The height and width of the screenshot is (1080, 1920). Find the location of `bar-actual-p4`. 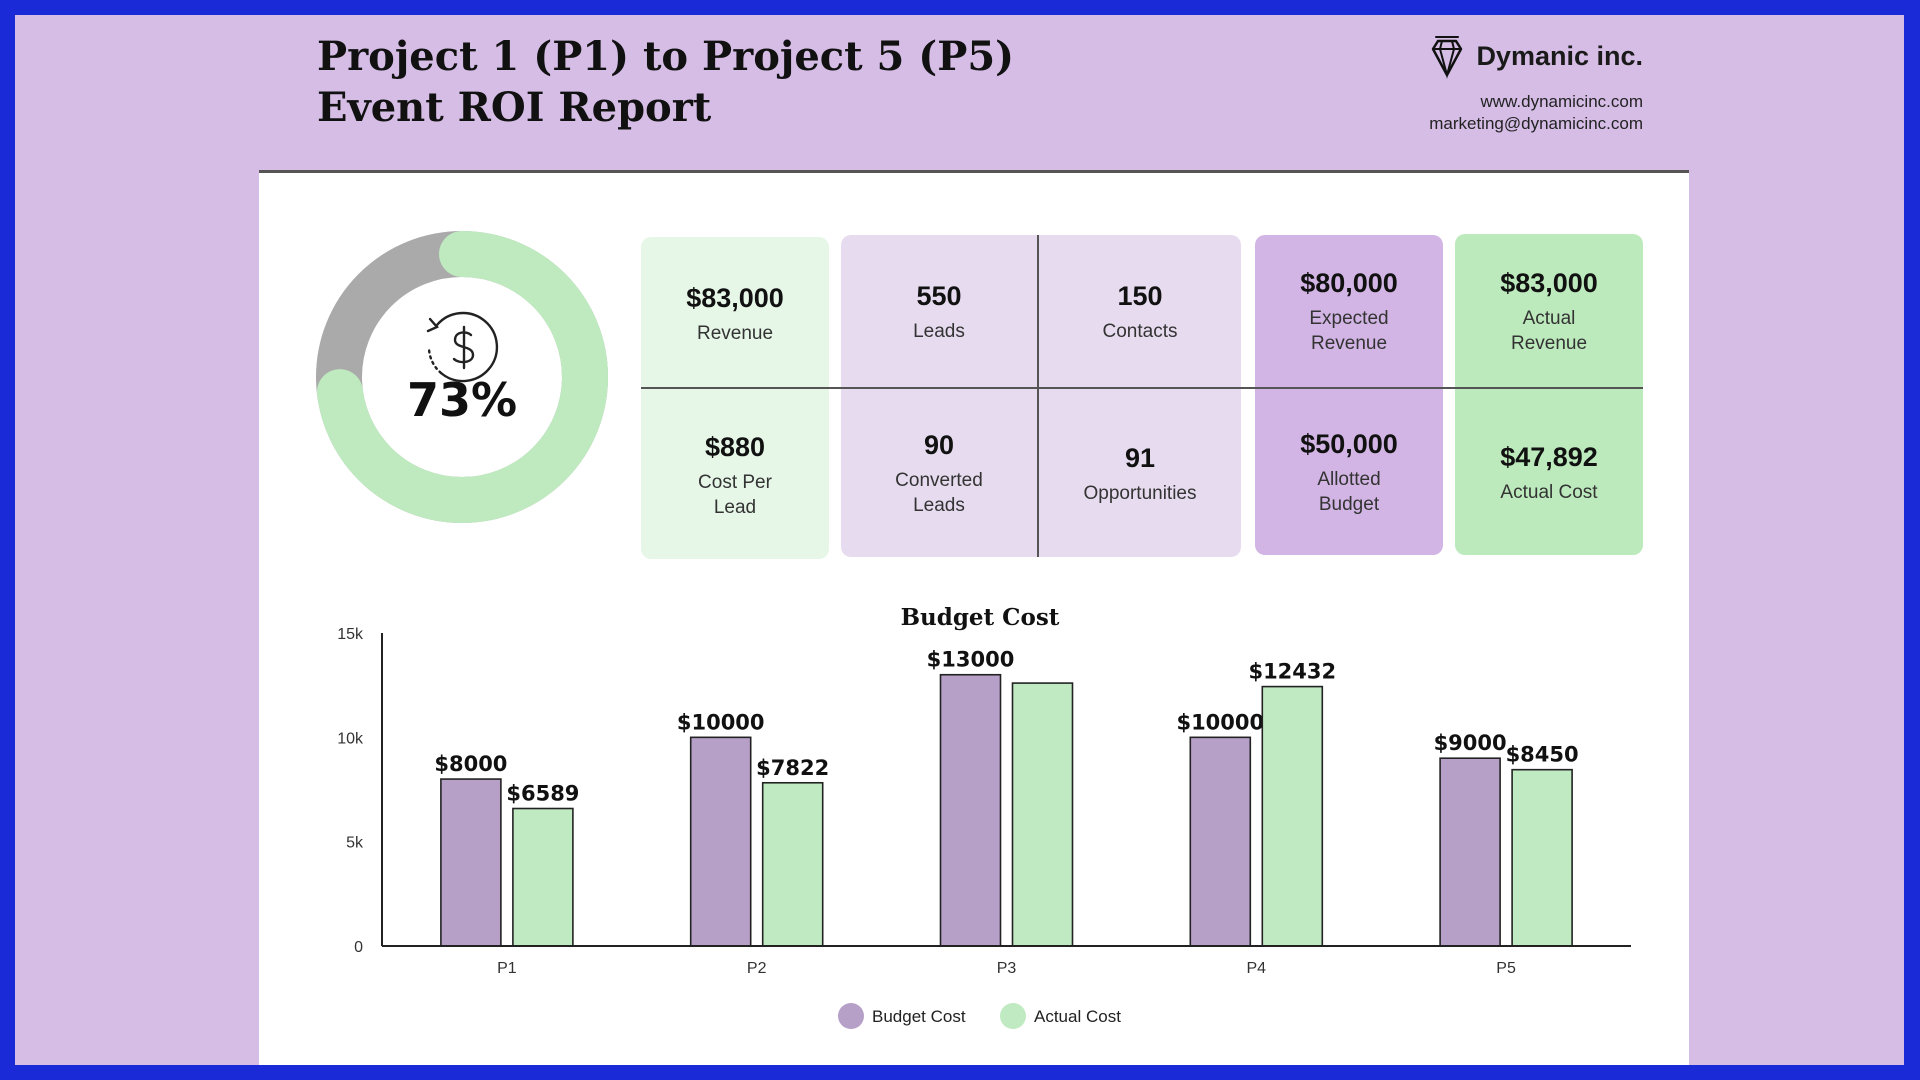

bar-actual-p4 is located at coordinates (1292, 816).